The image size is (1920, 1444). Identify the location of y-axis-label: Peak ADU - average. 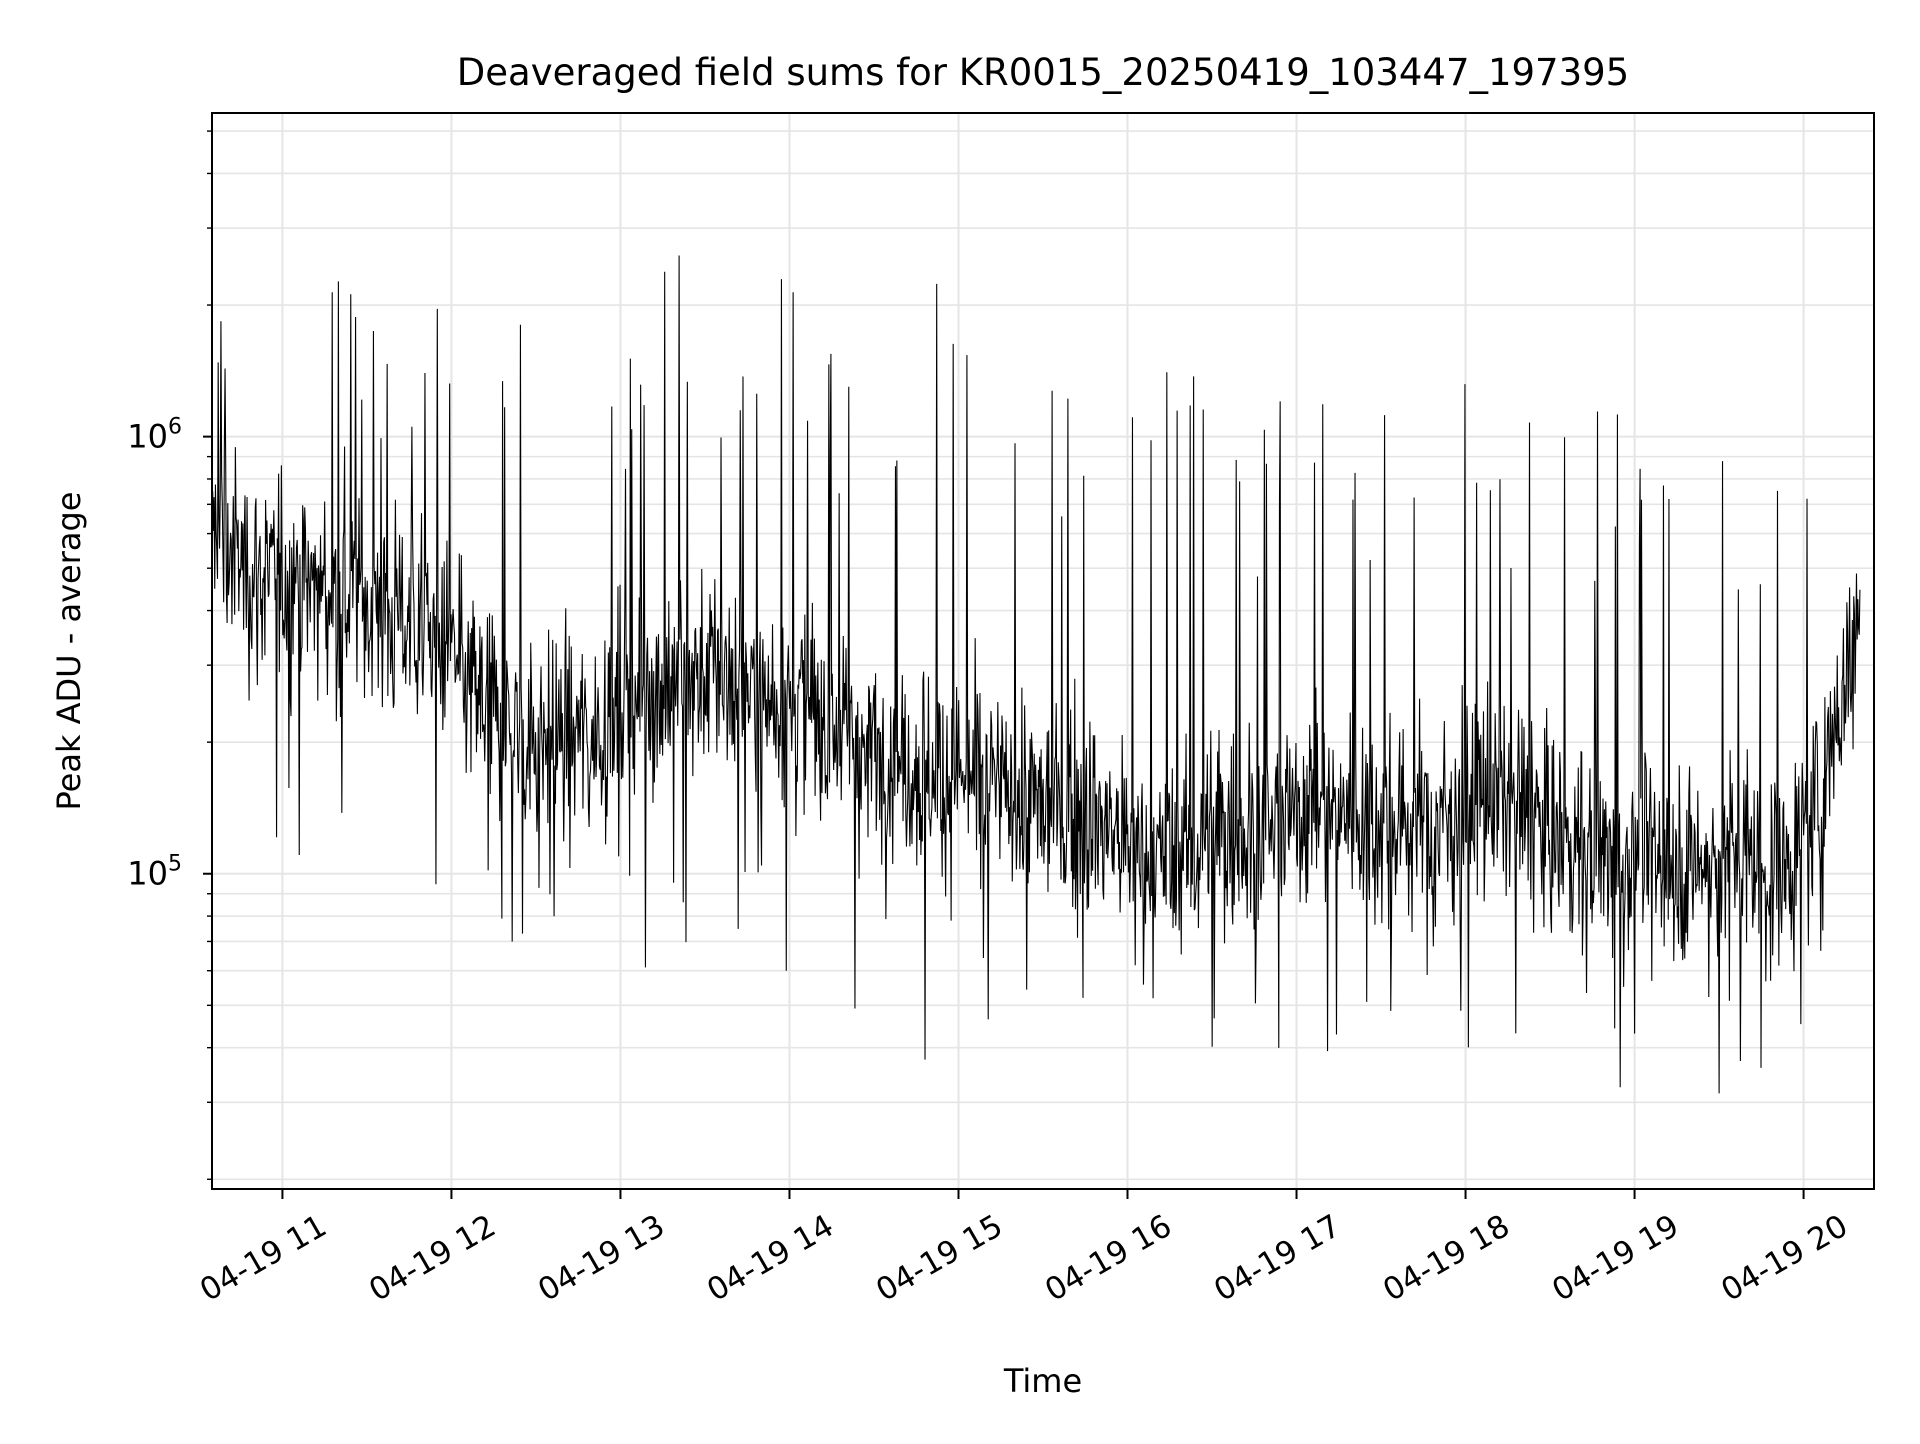
(69, 651).